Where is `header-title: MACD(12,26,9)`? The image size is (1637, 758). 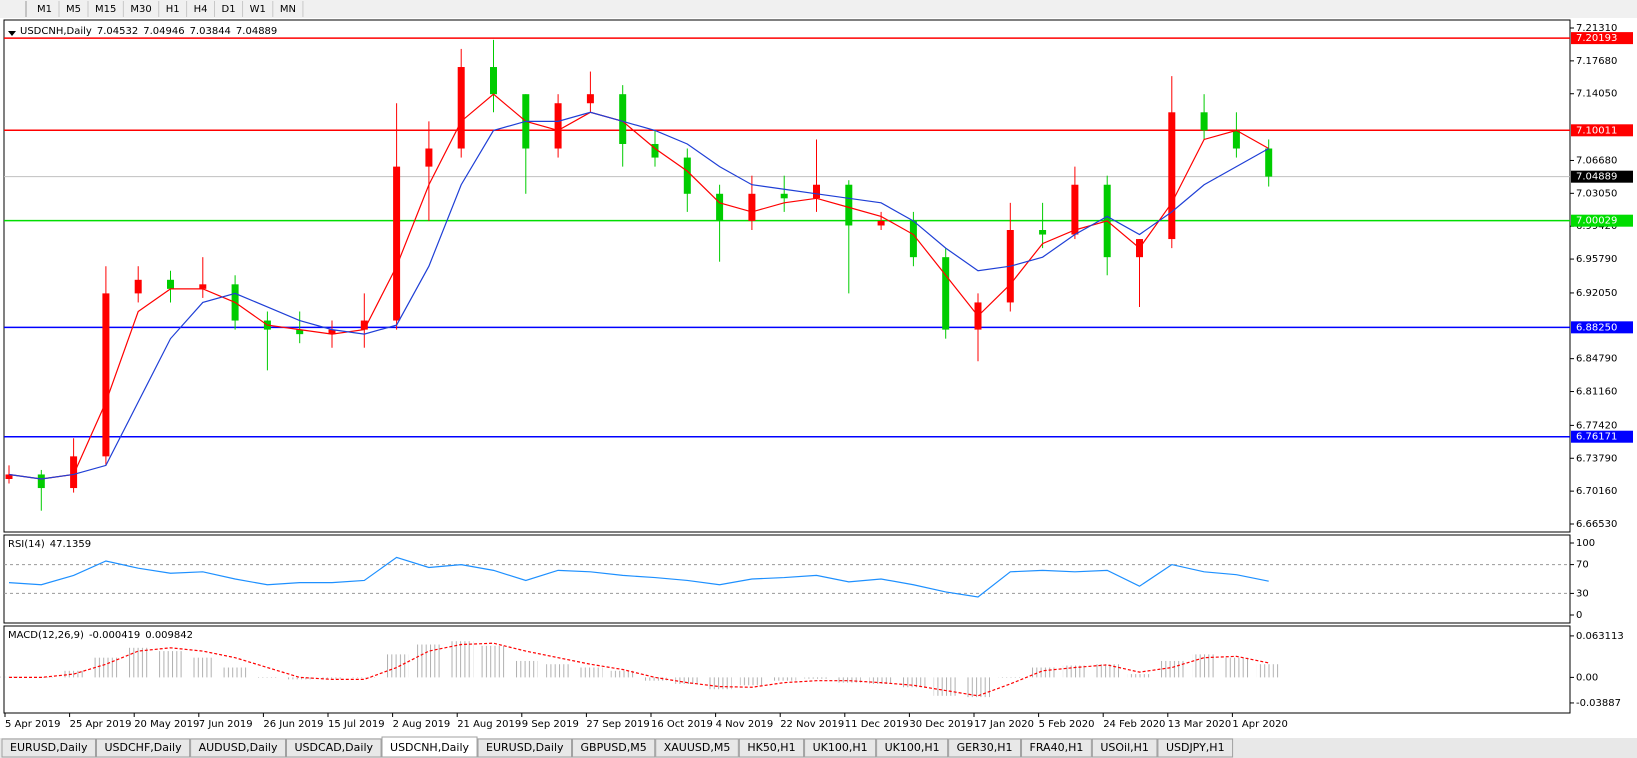
header-title: MACD(12,26,9) is located at coordinates (46, 635).